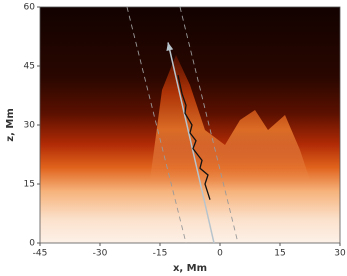 This screenshot has width=347, height=276. What do you see at coordinates (220, 254) in the screenshot?
I see `x-tick-label: 0` at bounding box center [220, 254].